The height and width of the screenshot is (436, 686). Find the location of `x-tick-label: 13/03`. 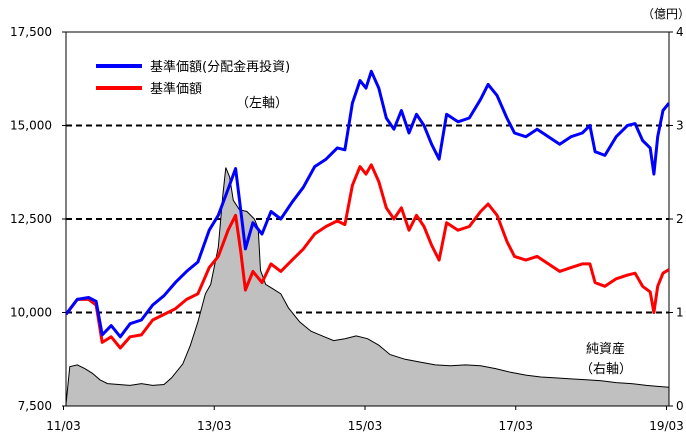

x-tick-label: 13/03 is located at coordinates (214, 426).